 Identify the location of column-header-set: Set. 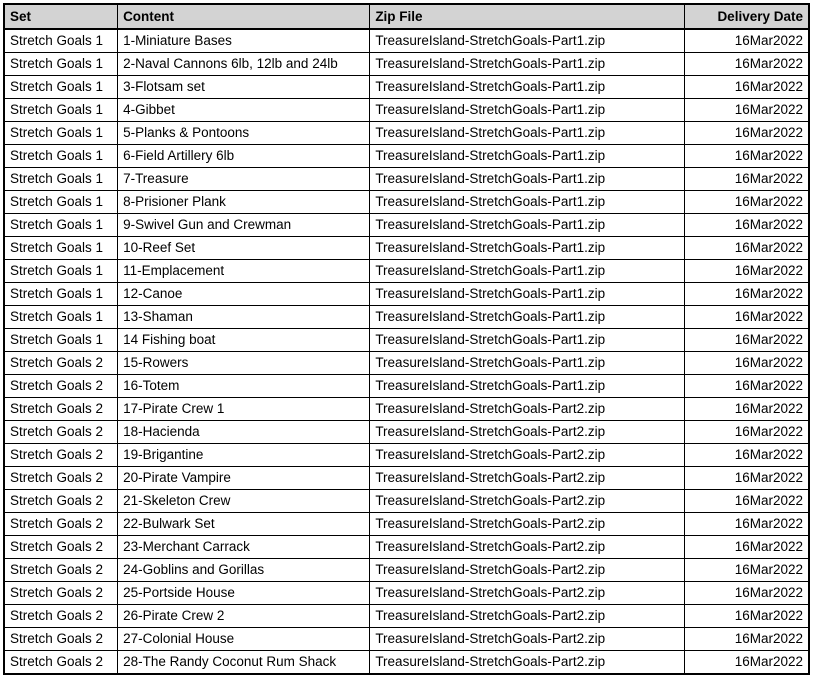
(61, 16).